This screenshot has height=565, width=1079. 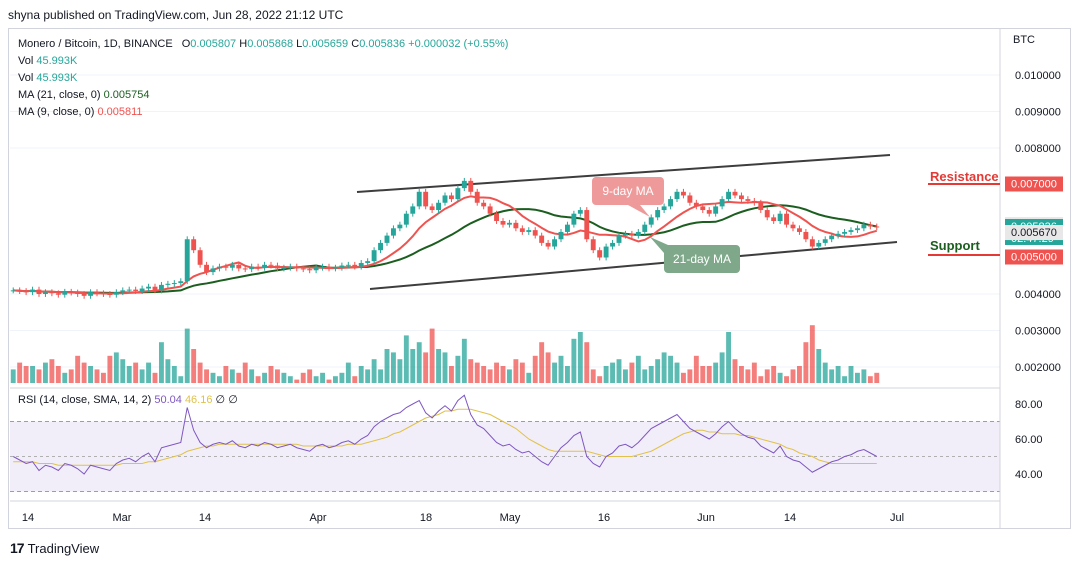 What do you see at coordinates (628, 197) in the screenshot?
I see `ma9-callout` at bounding box center [628, 197].